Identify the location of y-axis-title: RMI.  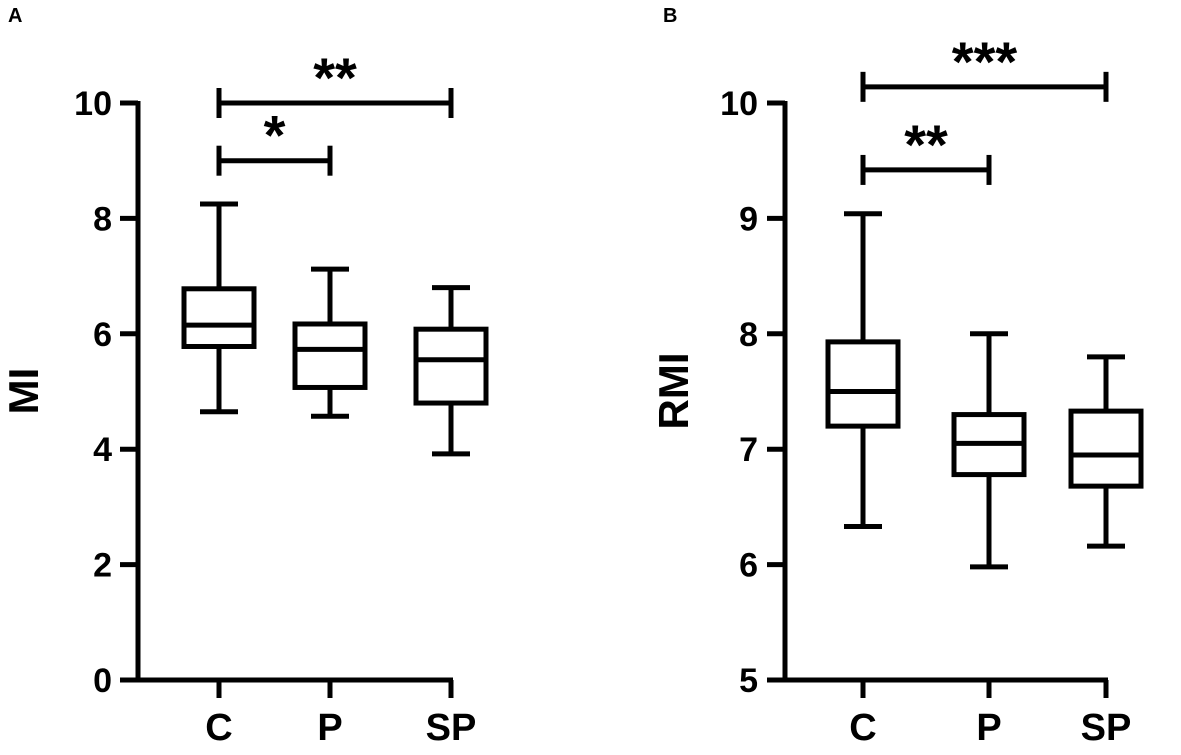
(673, 391).